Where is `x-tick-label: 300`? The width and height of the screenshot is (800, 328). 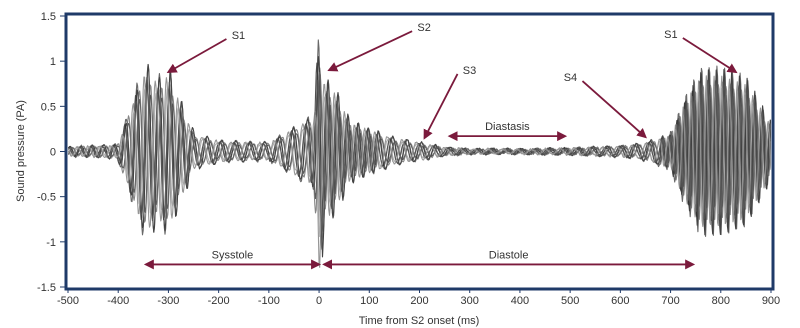
x-tick-label: 300 is located at coordinates (470, 301).